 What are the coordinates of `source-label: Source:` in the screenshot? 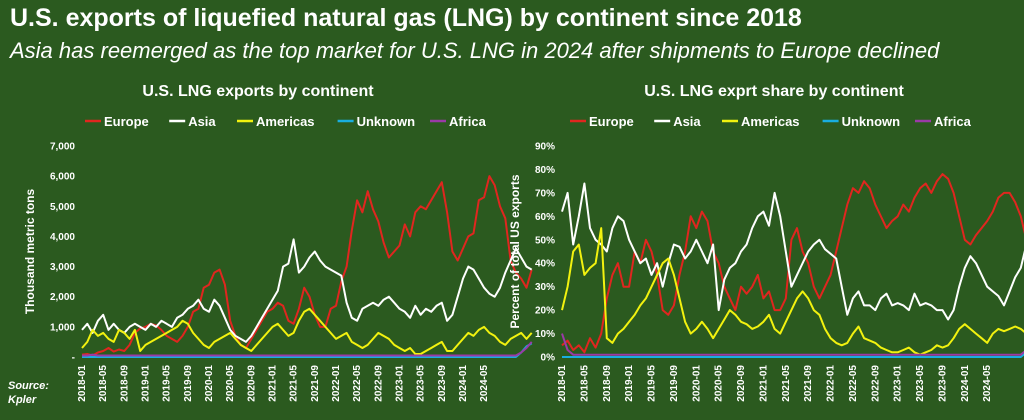 It's located at (28, 386).